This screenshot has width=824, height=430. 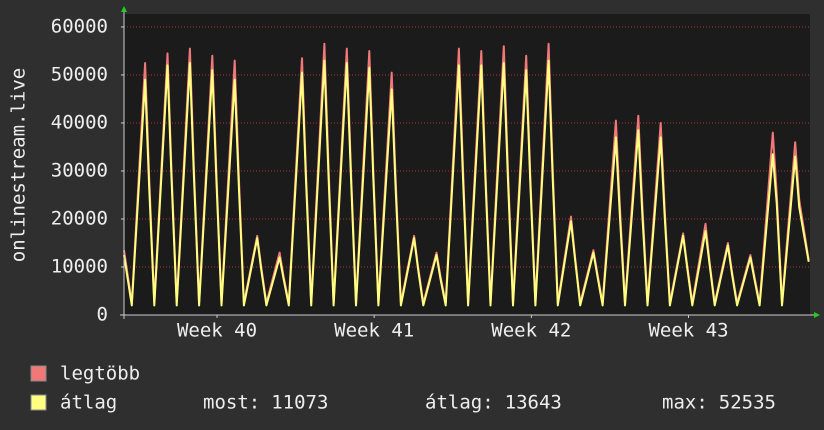 I want to click on stat-label: átlag:, so click(x=459, y=403).